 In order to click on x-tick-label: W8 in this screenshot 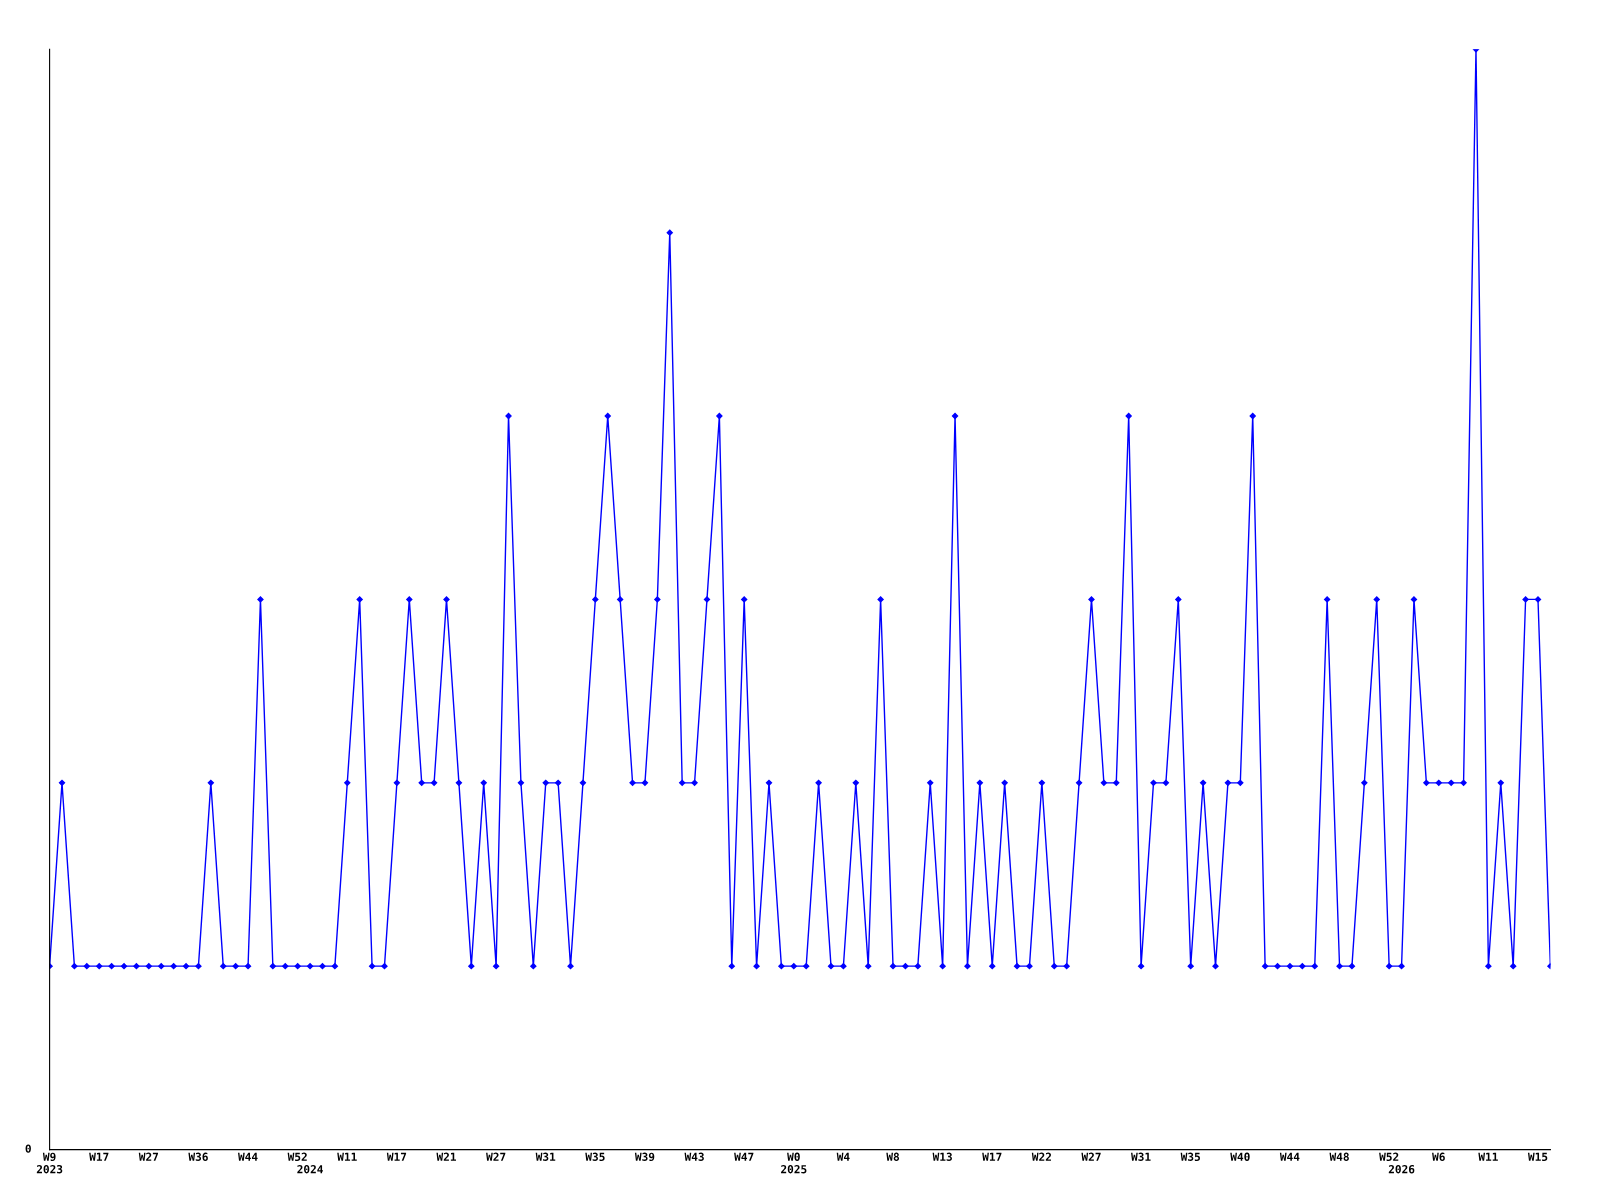, I will do `click(893, 1156)`.